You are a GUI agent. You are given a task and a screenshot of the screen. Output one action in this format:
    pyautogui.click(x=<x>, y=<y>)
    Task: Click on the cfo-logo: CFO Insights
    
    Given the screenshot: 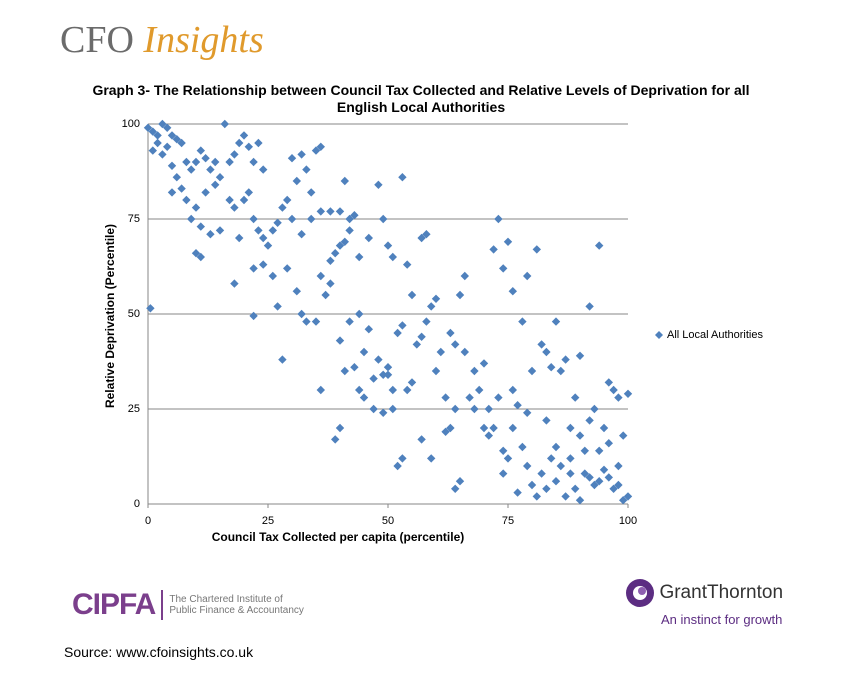 What is the action you would take?
    pyautogui.click(x=162, y=40)
    